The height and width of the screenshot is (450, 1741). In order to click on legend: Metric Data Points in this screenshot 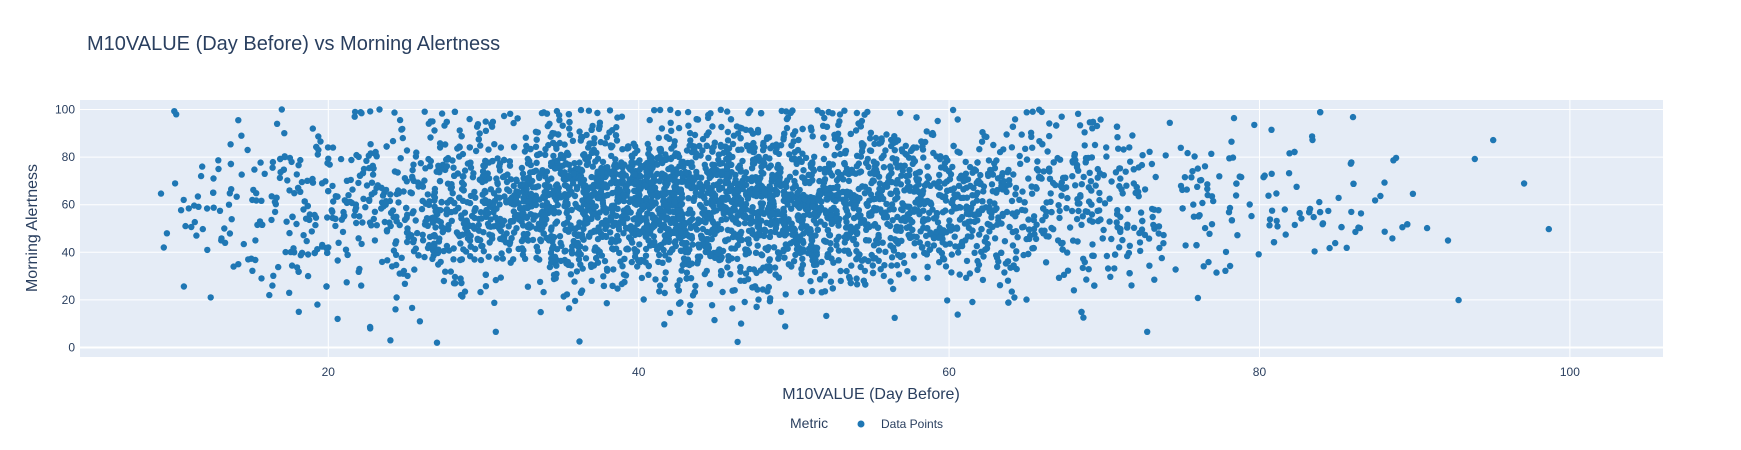, I will do `click(866, 423)`.